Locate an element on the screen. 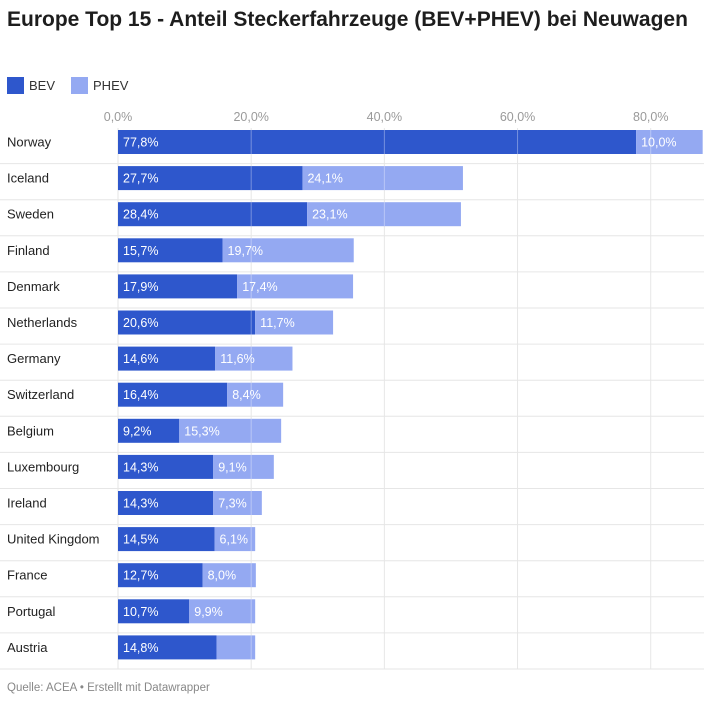 This screenshot has height=705, width=711. category-label: Norway is located at coordinates (29, 142).